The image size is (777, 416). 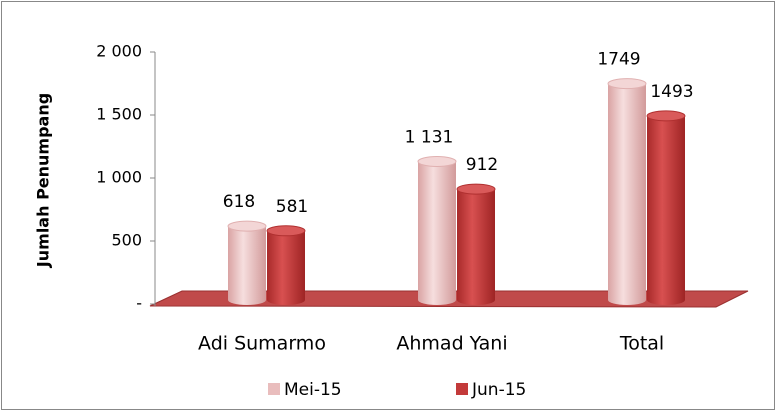 I want to click on y-tick-label: 1 500, so click(x=119, y=114).